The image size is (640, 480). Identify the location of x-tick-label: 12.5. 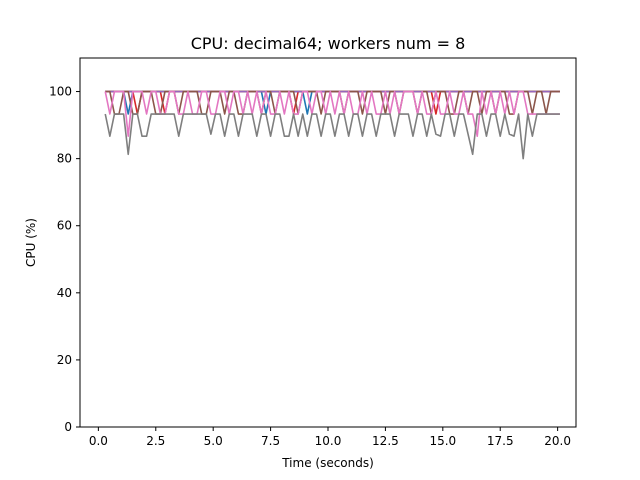
(385, 441).